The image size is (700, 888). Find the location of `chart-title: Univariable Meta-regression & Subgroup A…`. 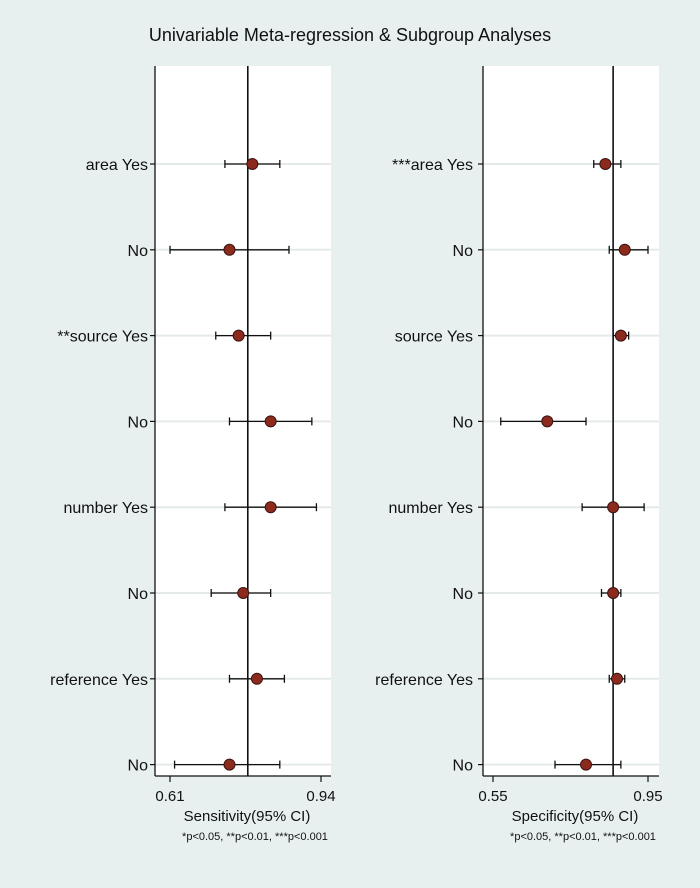

chart-title: Univariable Meta-regression & Subgroup A… is located at coordinates (350, 35).